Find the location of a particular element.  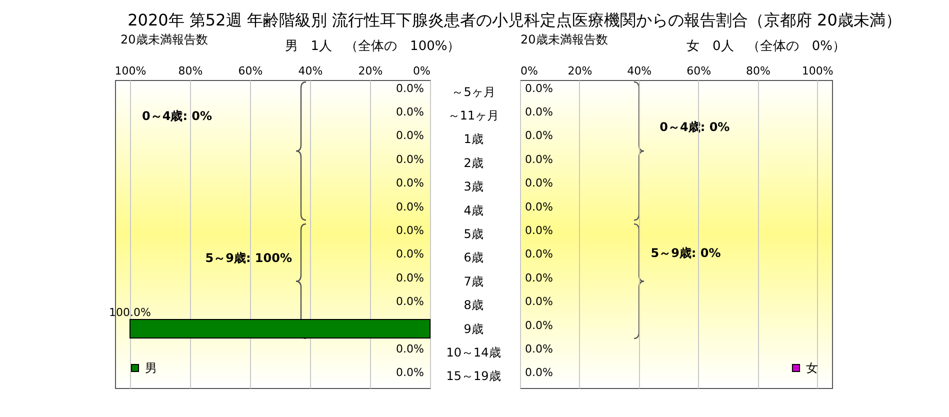

annotation: 0～4歳: 0% is located at coordinates (177, 115).